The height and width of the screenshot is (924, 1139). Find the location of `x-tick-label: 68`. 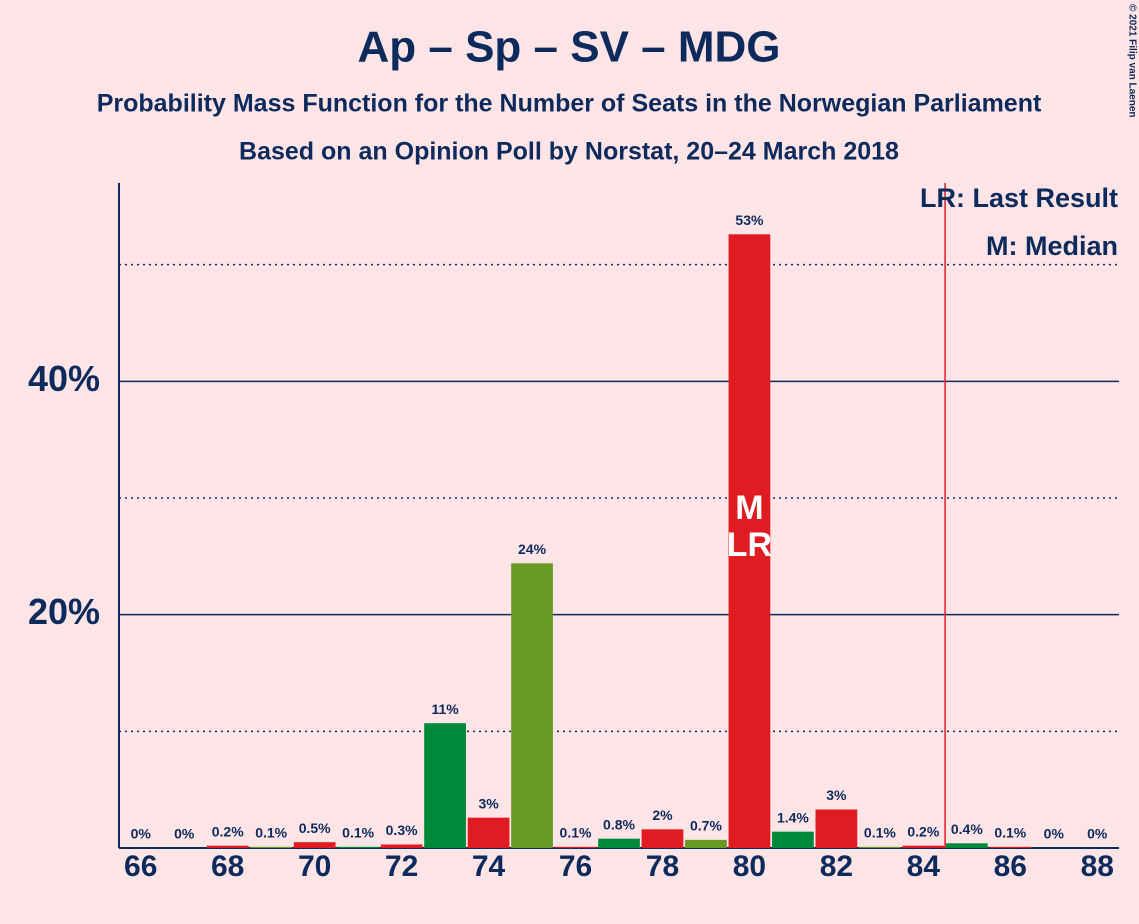

x-tick-label: 68 is located at coordinates (227, 866).